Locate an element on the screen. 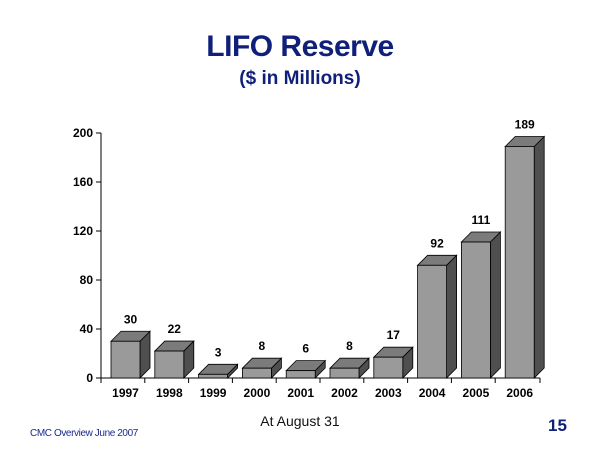 The width and height of the screenshot is (600, 450). data-label: 3 is located at coordinates (218, 352).